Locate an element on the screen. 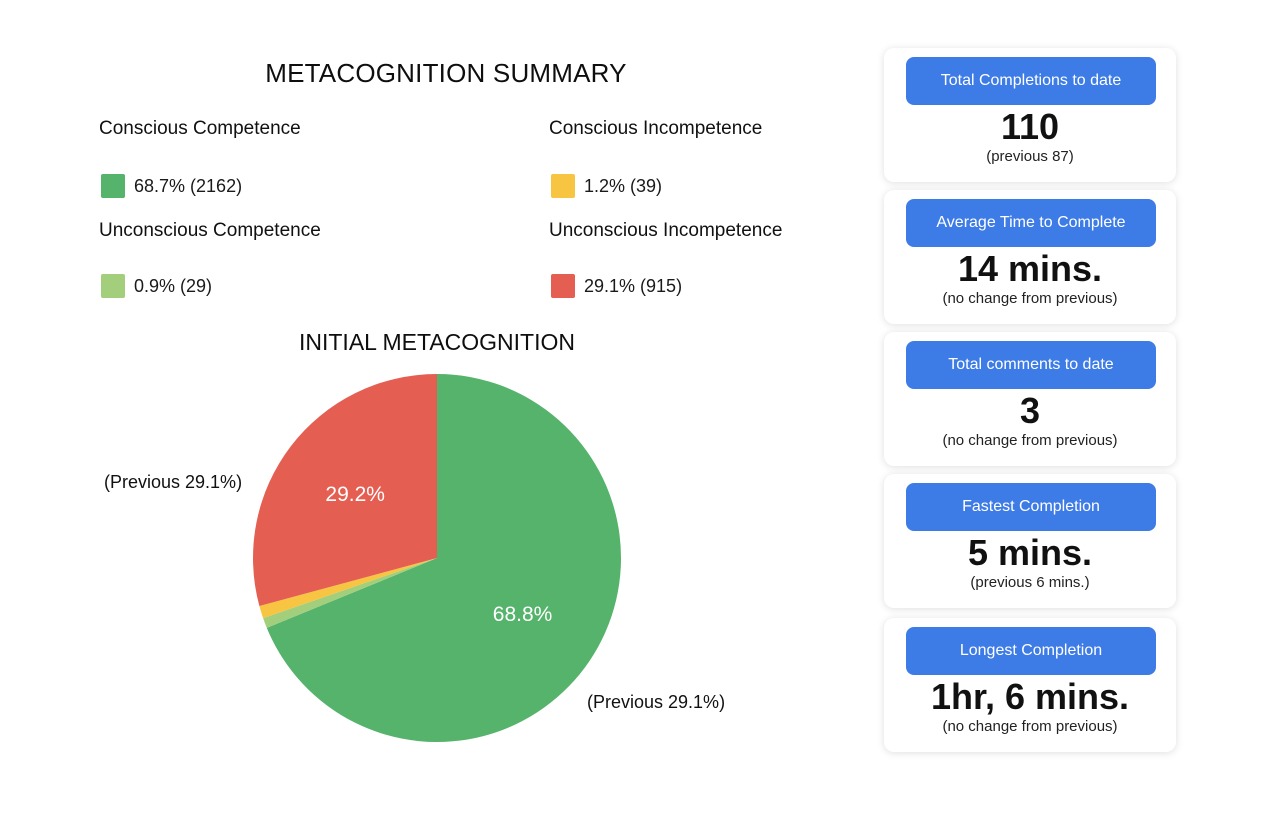 This screenshot has height=816, width=1264. legend-value-unconscious-incompetence: 29.1% (915) is located at coordinates (633, 285).